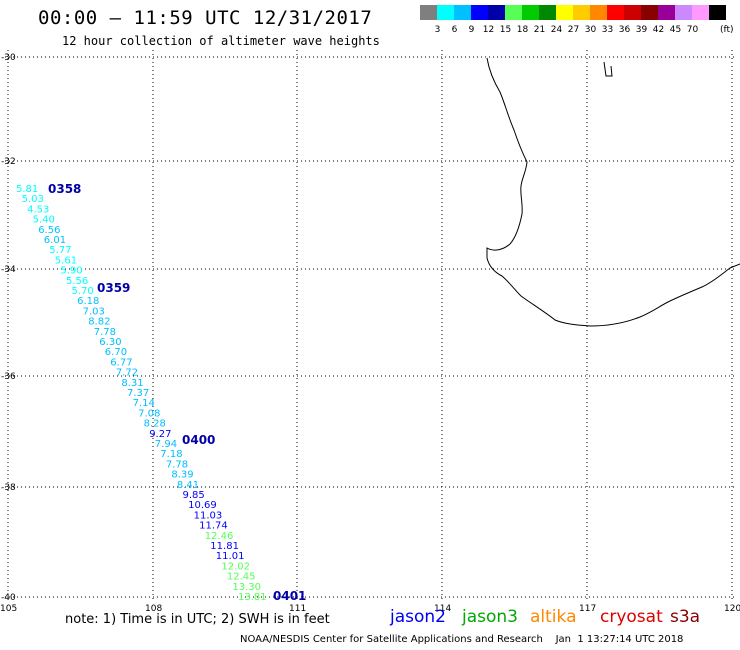 The height and width of the screenshot is (650, 740). What do you see at coordinates (138, 393) in the screenshot?
I see `wave-height-value: 7.37` at bounding box center [138, 393].